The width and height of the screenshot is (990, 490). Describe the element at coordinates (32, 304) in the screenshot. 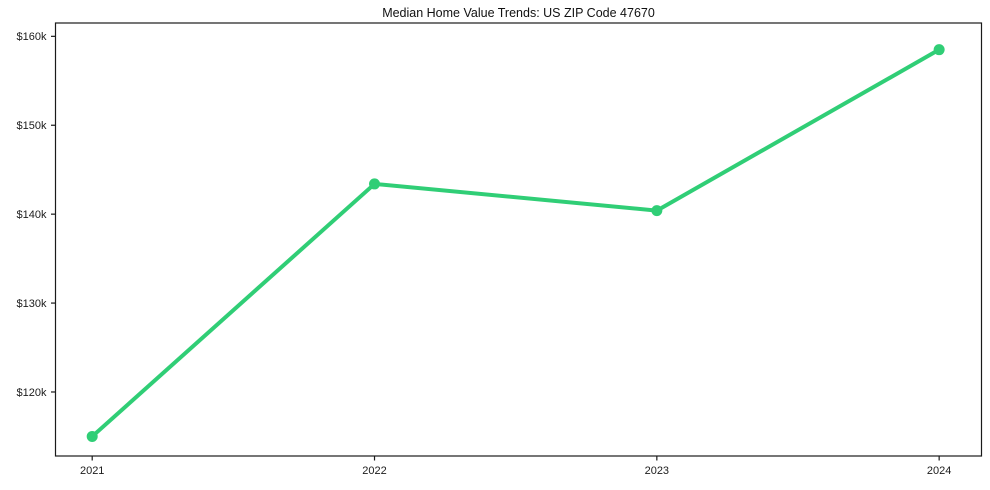

I see `y-tick-label: $130k` at that location.